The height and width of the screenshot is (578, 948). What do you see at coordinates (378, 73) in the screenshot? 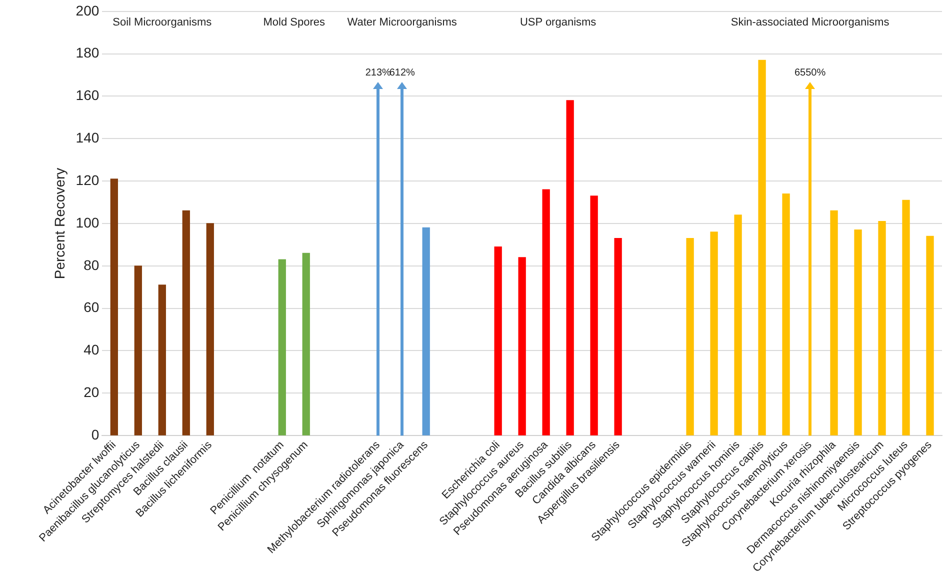
I see `text: 213%` at bounding box center [378, 73].